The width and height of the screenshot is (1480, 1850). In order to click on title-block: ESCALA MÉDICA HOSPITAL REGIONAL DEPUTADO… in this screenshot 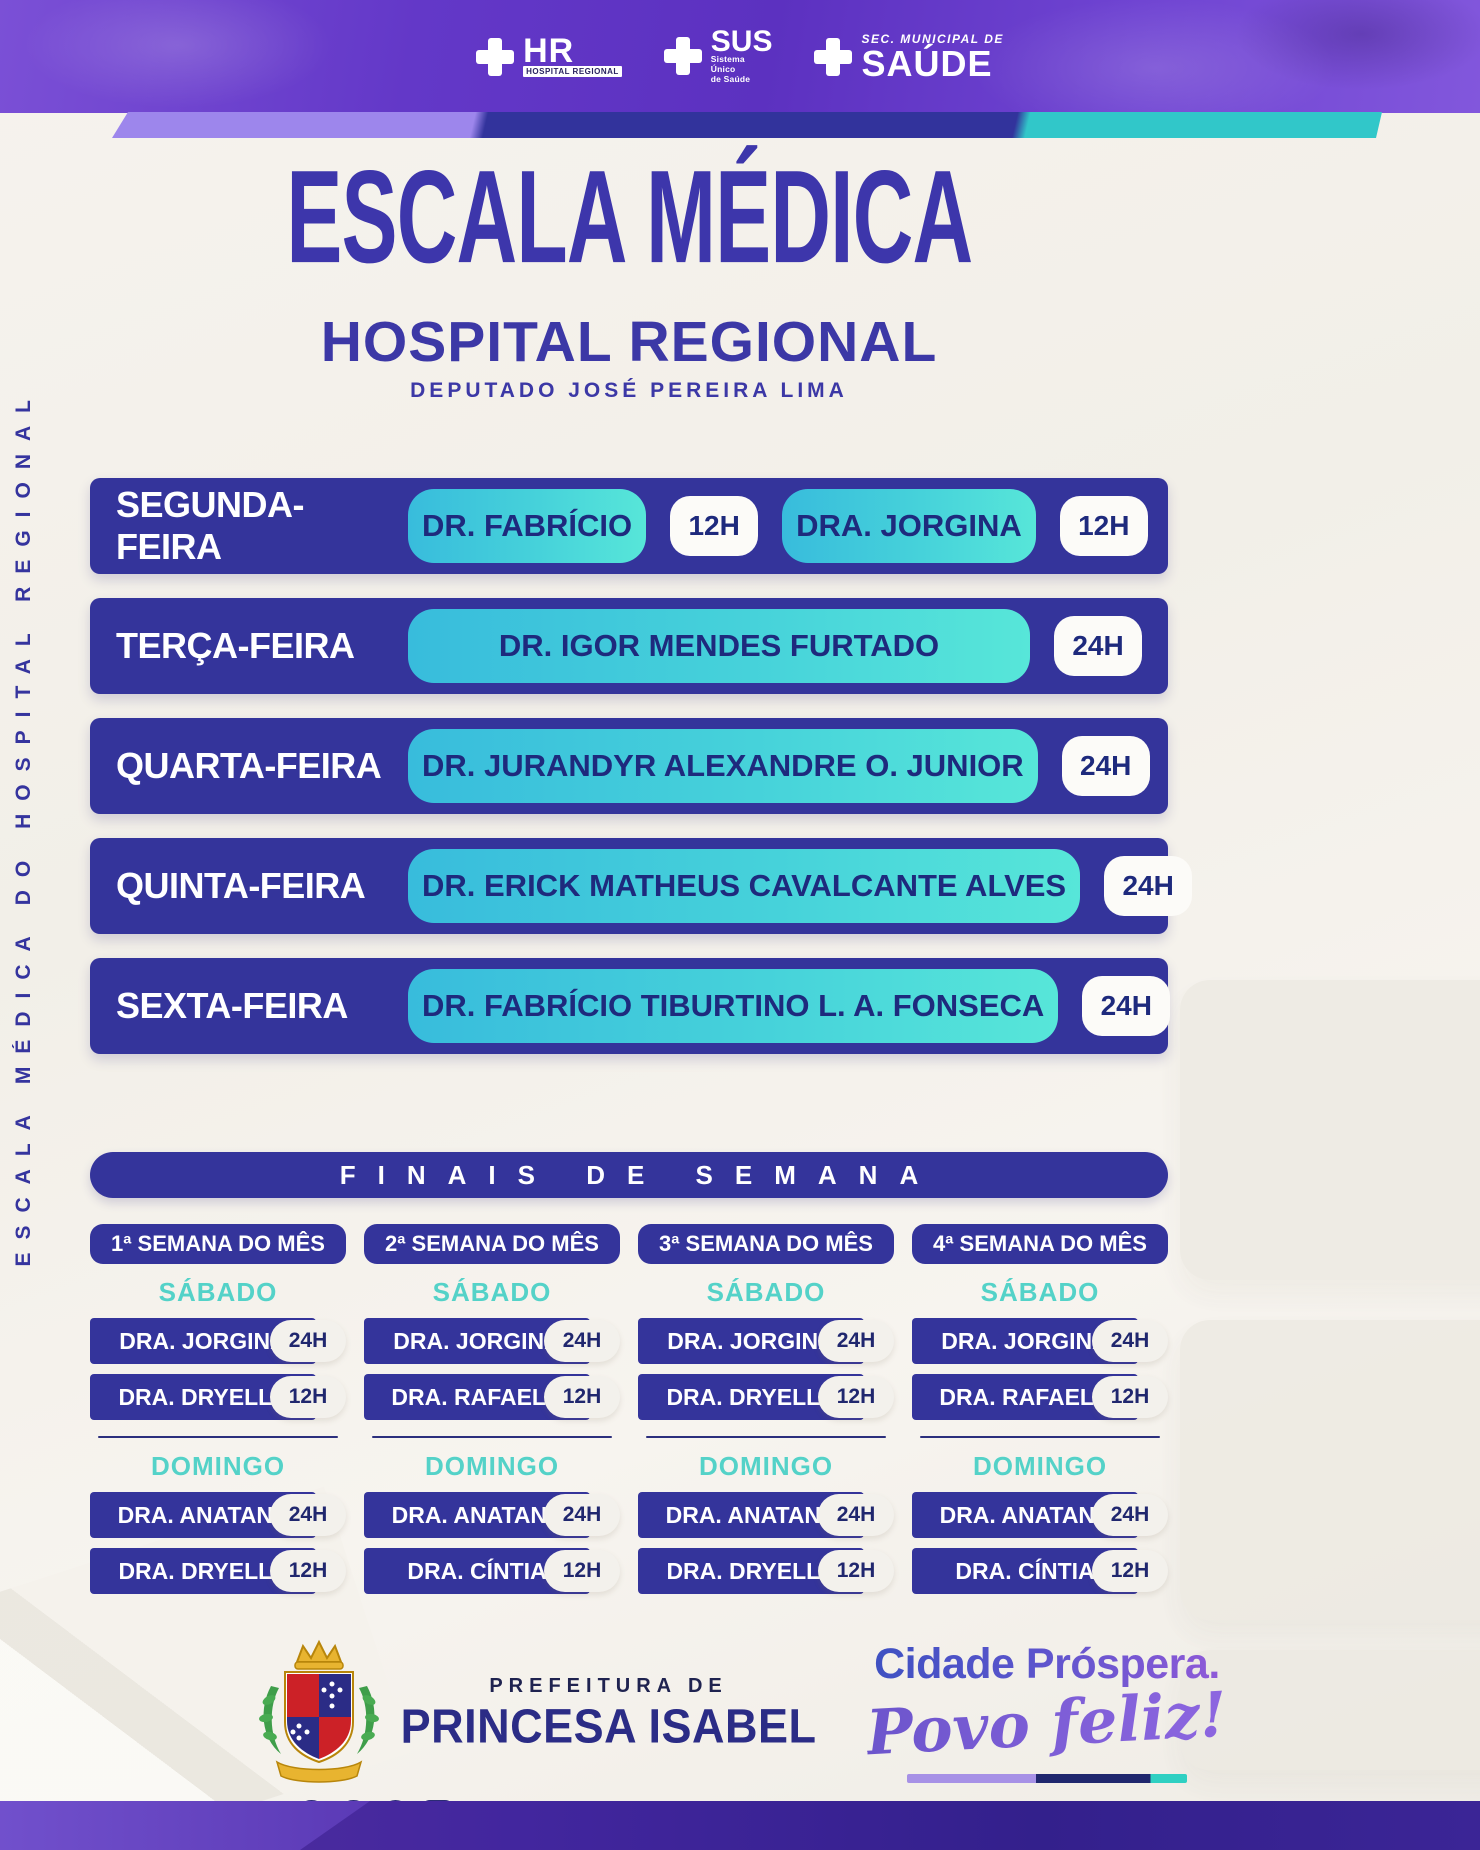, I will do `click(629, 272)`.